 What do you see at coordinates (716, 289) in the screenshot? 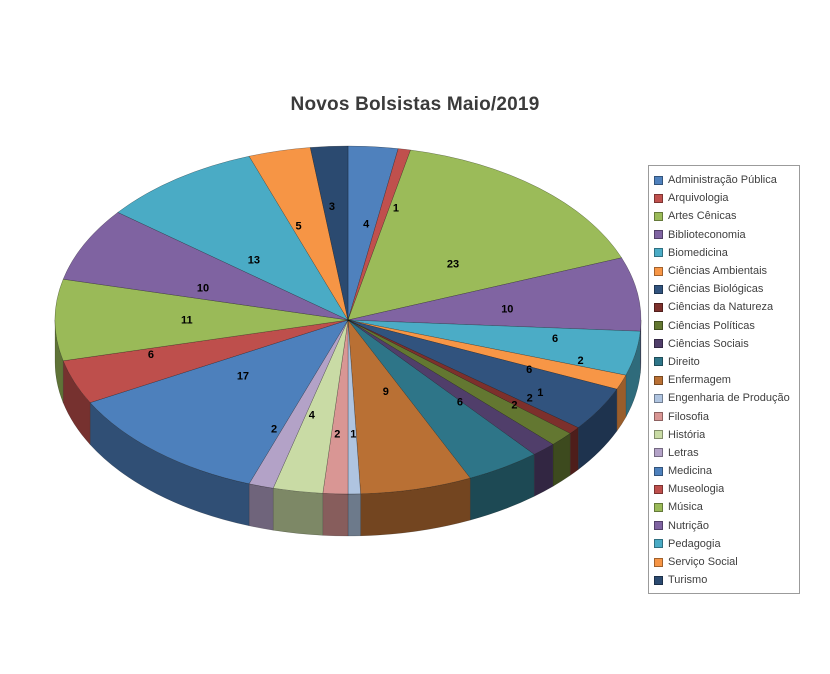
I see `legend-label: Ciências Biológicas` at bounding box center [716, 289].